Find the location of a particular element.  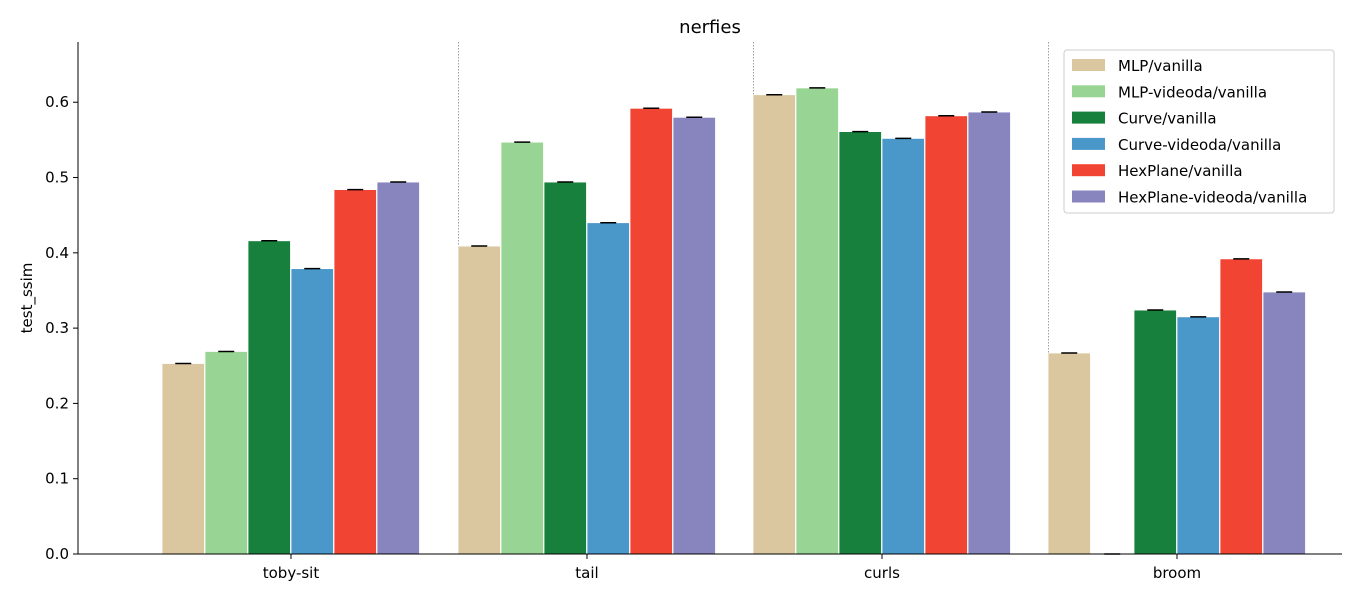

x-tick-label: curls is located at coordinates (882, 573).